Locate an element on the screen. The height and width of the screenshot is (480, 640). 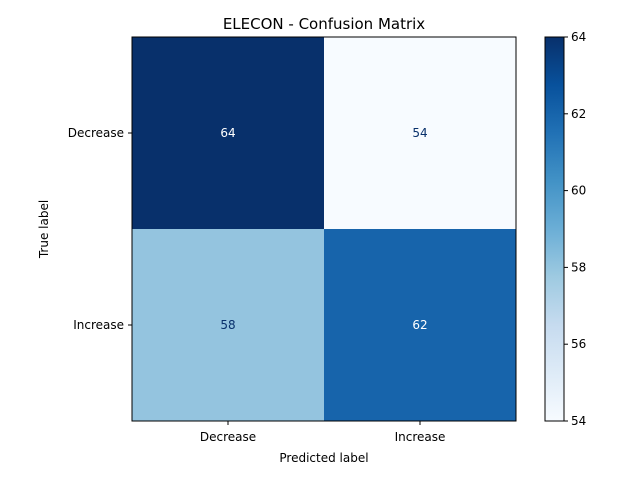
colorbar-tick-label-3: 60 is located at coordinates (578, 191).